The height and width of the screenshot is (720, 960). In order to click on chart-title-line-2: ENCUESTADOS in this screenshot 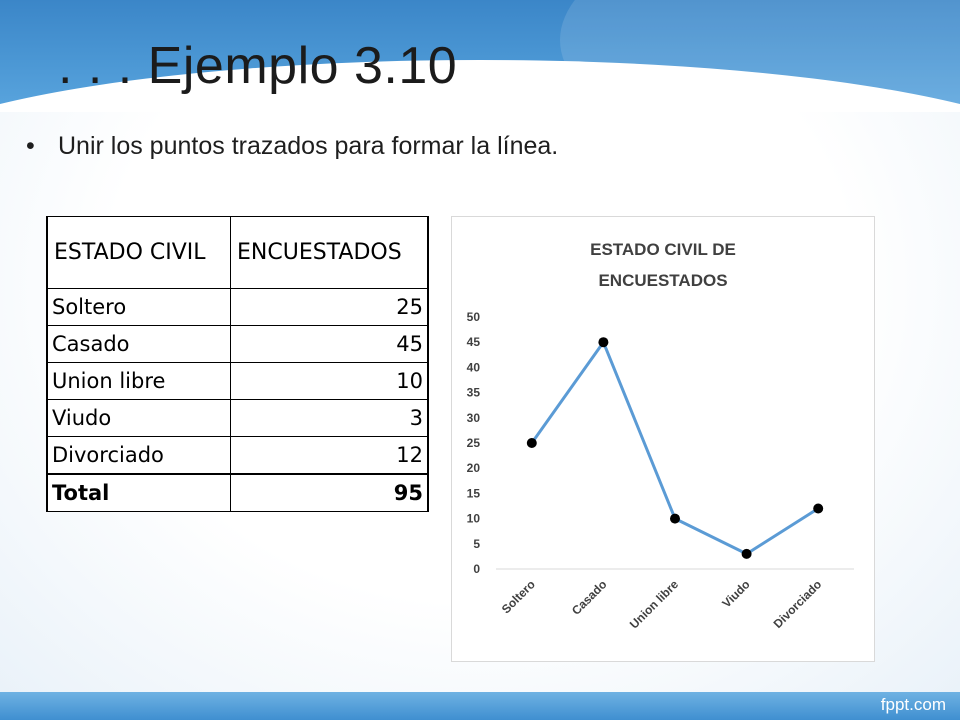, I will do `click(662, 280)`.